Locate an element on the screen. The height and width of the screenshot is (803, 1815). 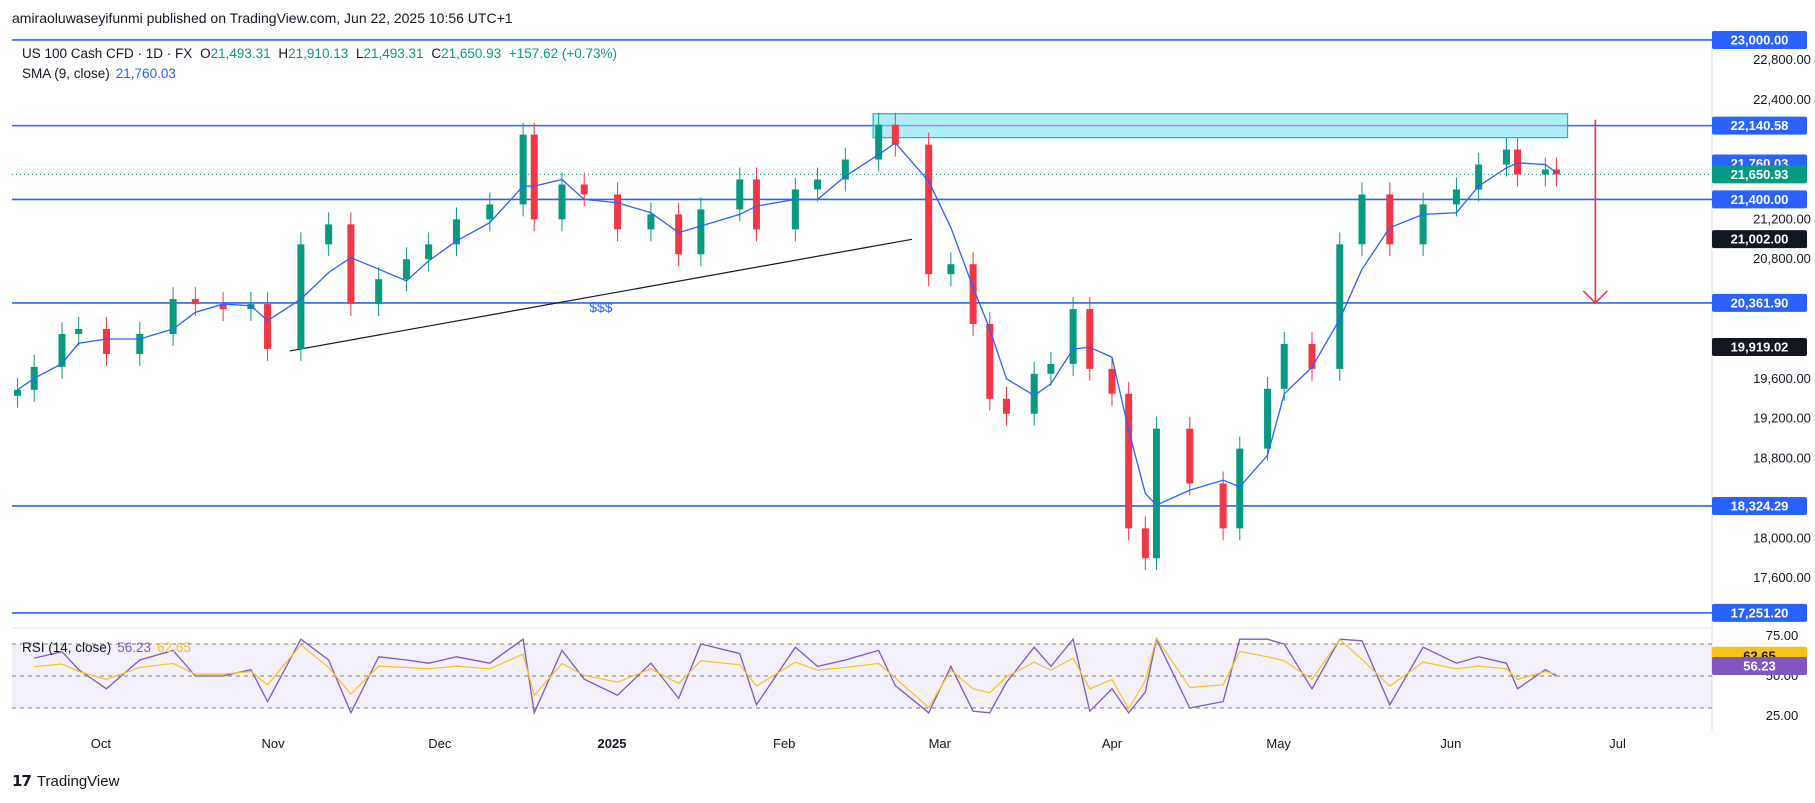
price-badge-label: 20,361.90 is located at coordinates (1760, 302).